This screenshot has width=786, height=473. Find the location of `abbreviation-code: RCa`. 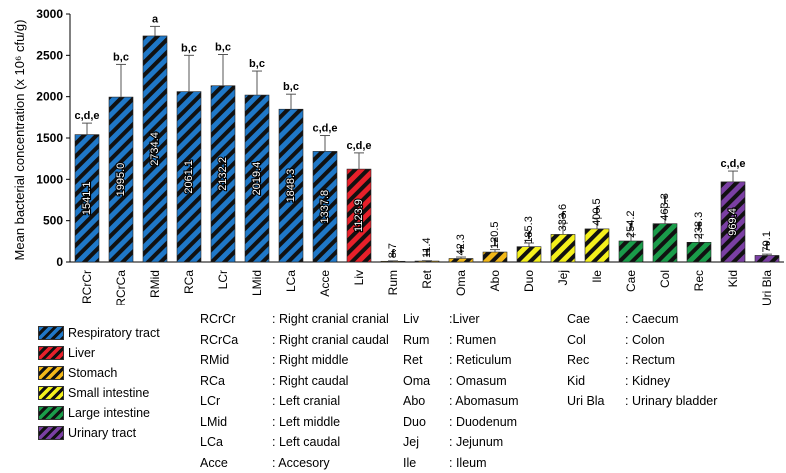

abbreviation-code: RCa is located at coordinates (236, 381).